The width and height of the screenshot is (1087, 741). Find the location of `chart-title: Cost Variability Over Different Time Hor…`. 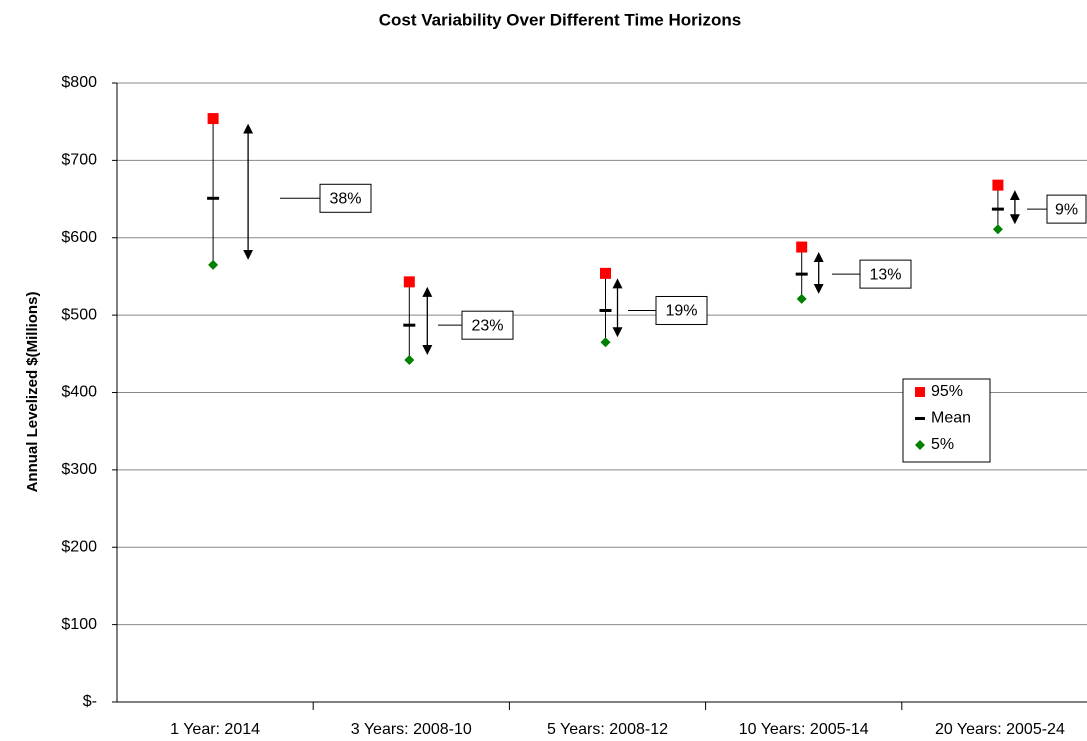

chart-title: Cost Variability Over Different Time Hor… is located at coordinates (560, 19).